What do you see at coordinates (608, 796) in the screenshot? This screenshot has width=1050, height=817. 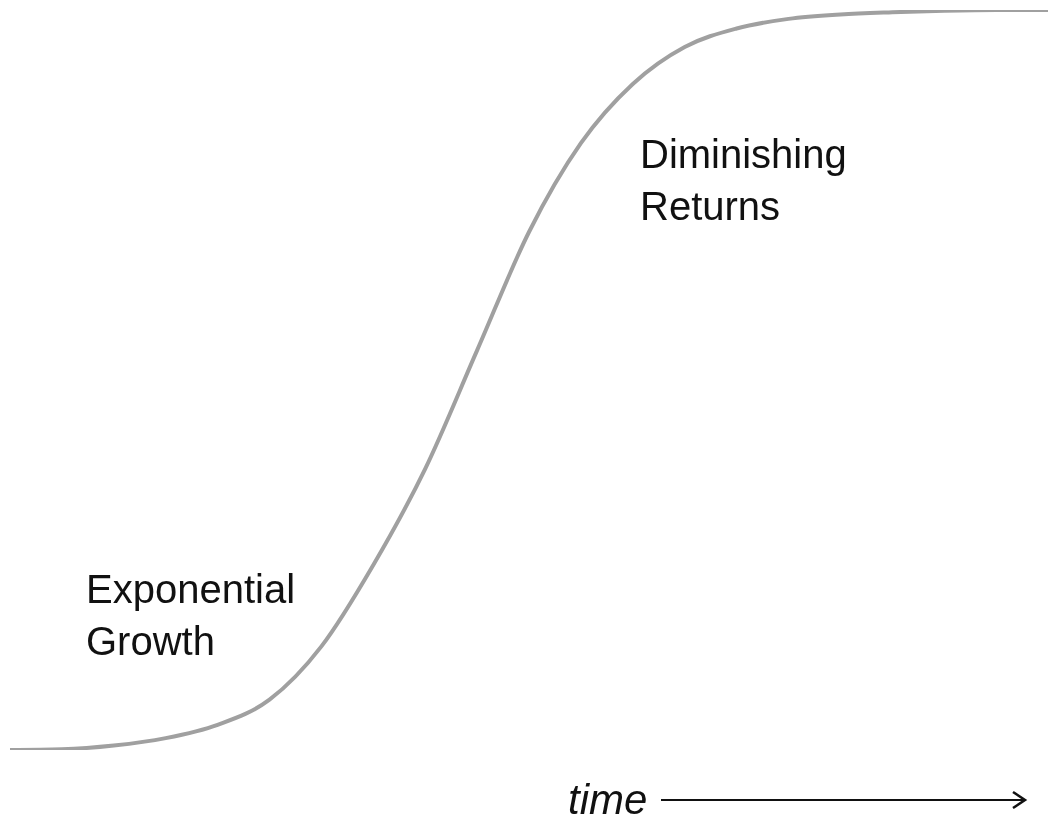 I see `x-axis-title: time` at bounding box center [608, 796].